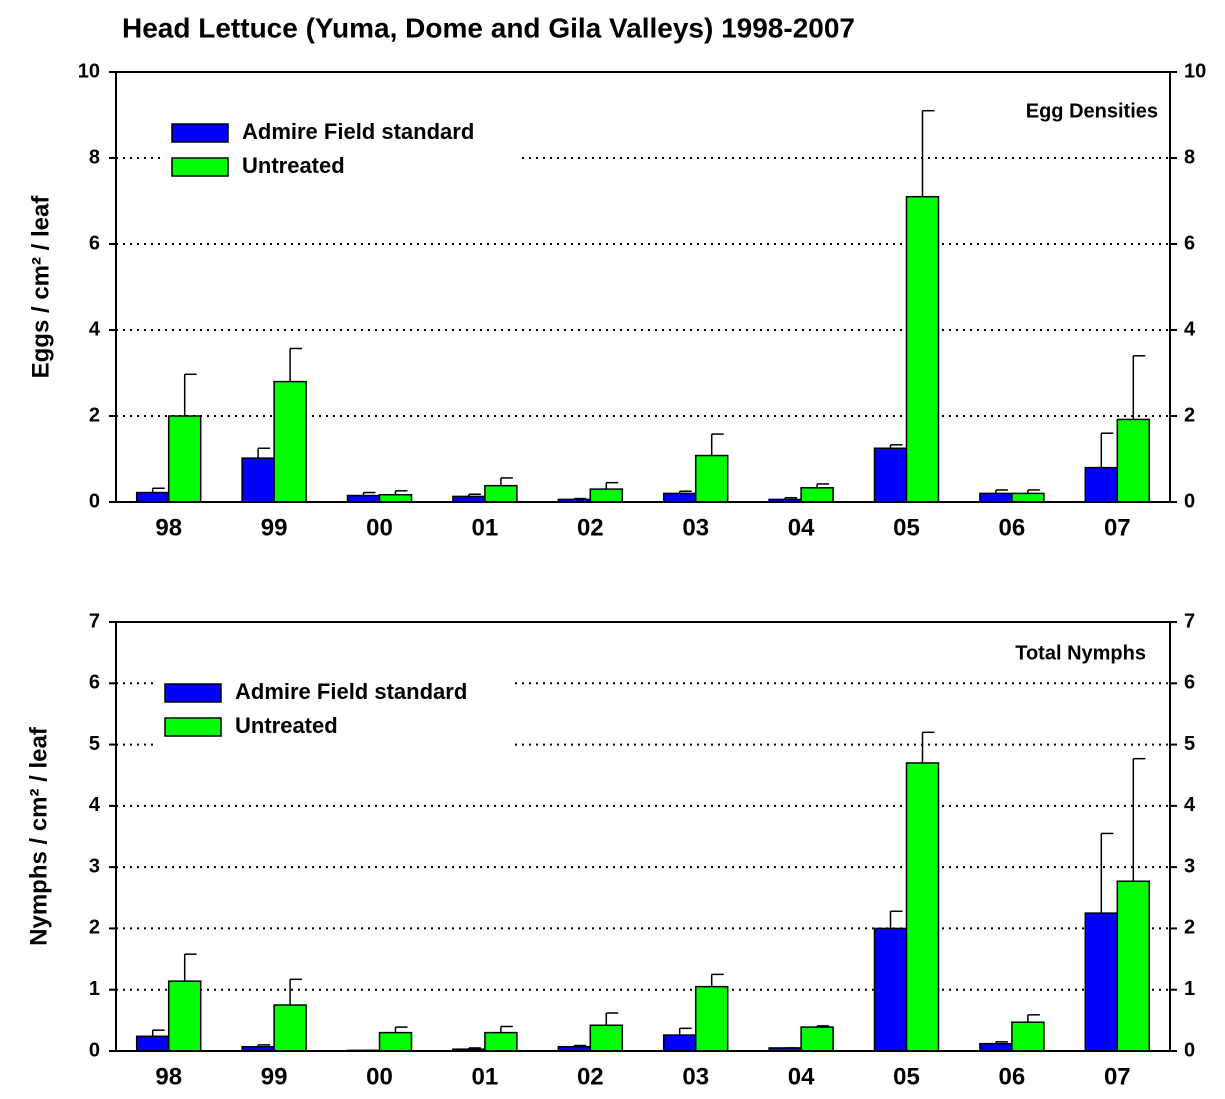 The image size is (1225, 1099). Describe the element at coordinates (94, 157) in the screenshot. I see `y-tick-label: 8` at that location.